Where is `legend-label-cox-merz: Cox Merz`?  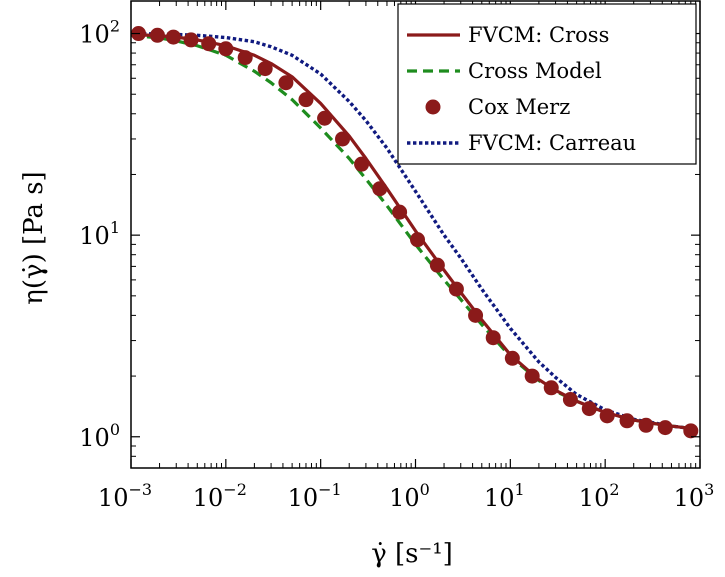
legend-label-cox-merz: Cox Merz is located at coordinates (519, 107).